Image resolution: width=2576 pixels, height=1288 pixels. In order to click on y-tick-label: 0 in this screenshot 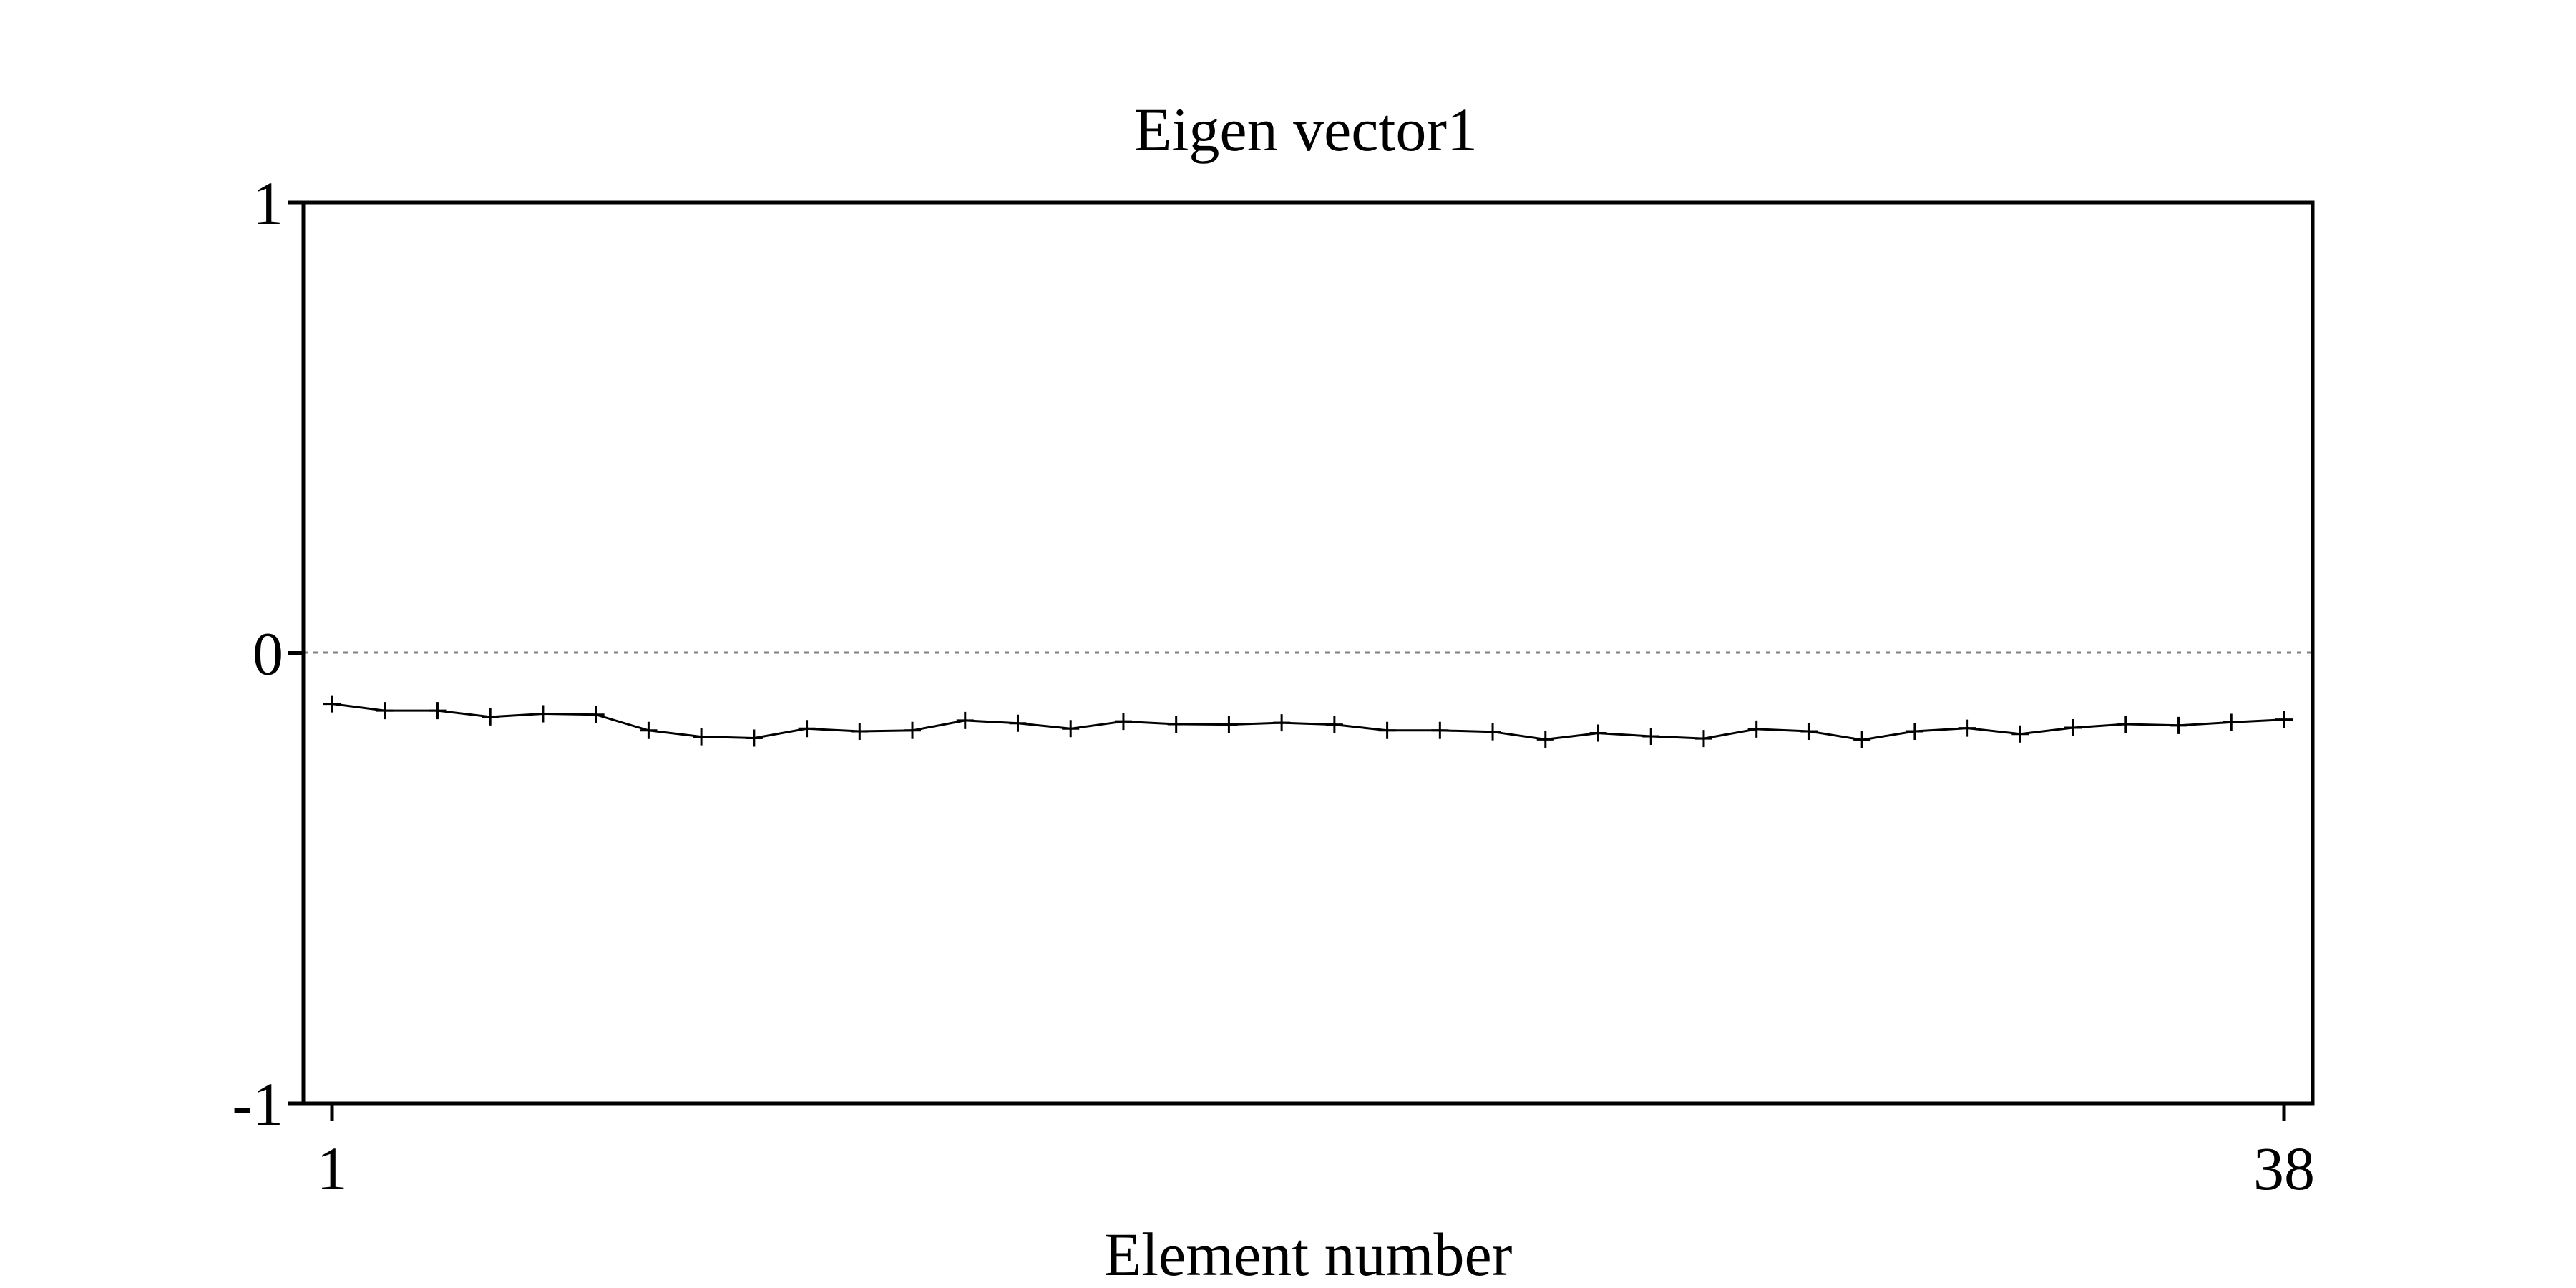, I will do `click(268, 654)`.